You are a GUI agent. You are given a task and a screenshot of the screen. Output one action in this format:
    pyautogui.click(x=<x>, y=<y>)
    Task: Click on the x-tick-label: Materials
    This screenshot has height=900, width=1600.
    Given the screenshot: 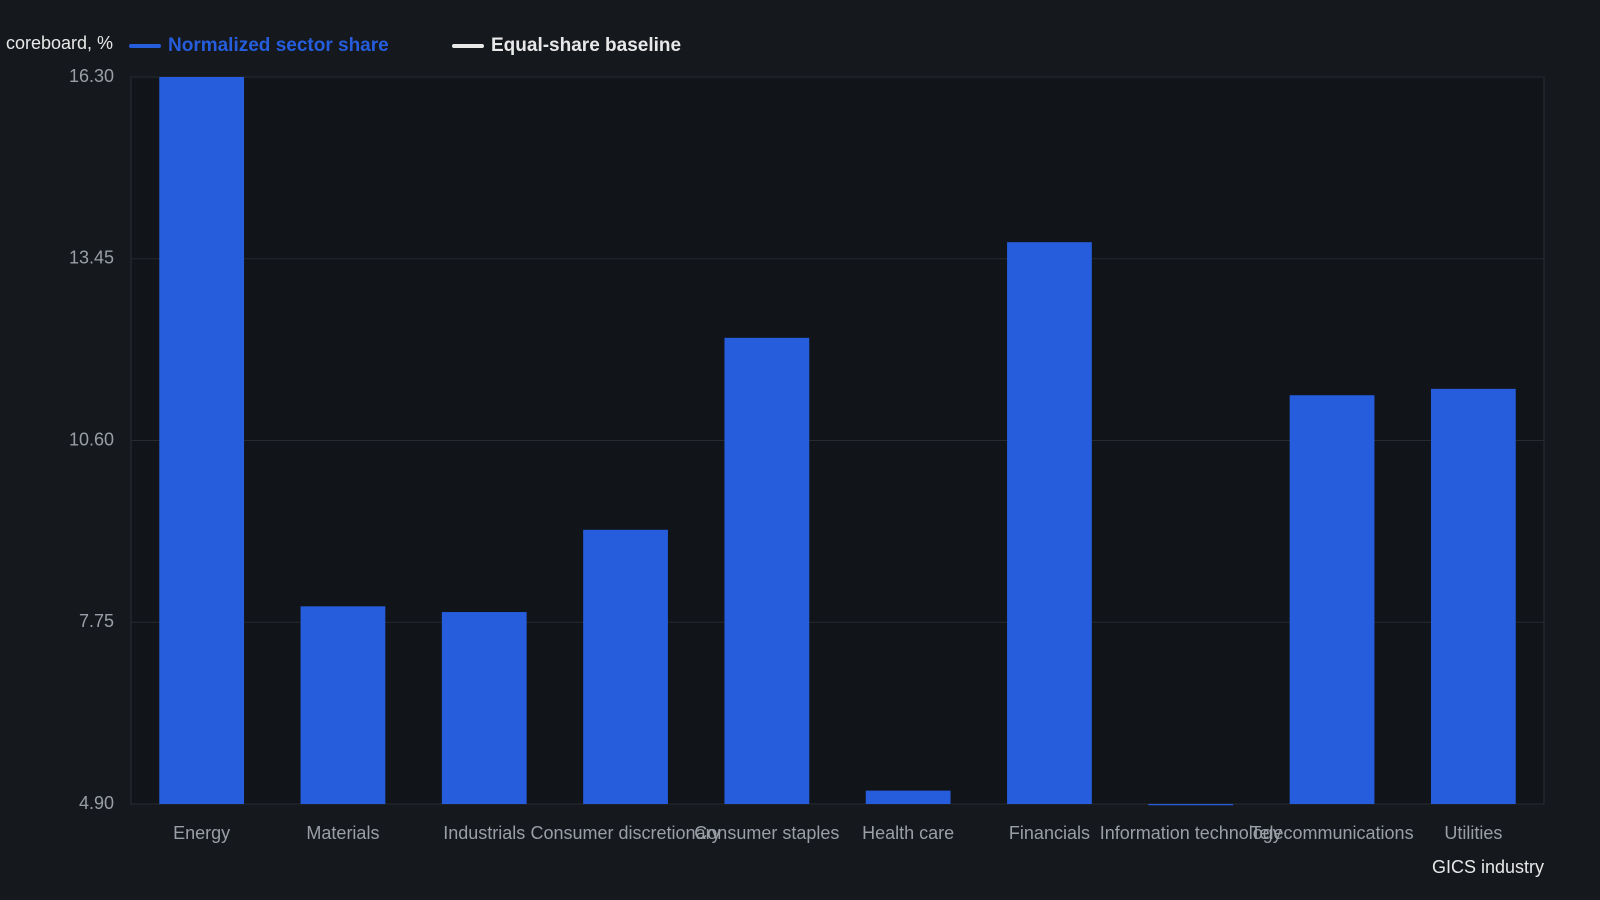 What is the action you would take?
    pyautogui.click(x=342, y=833)
    